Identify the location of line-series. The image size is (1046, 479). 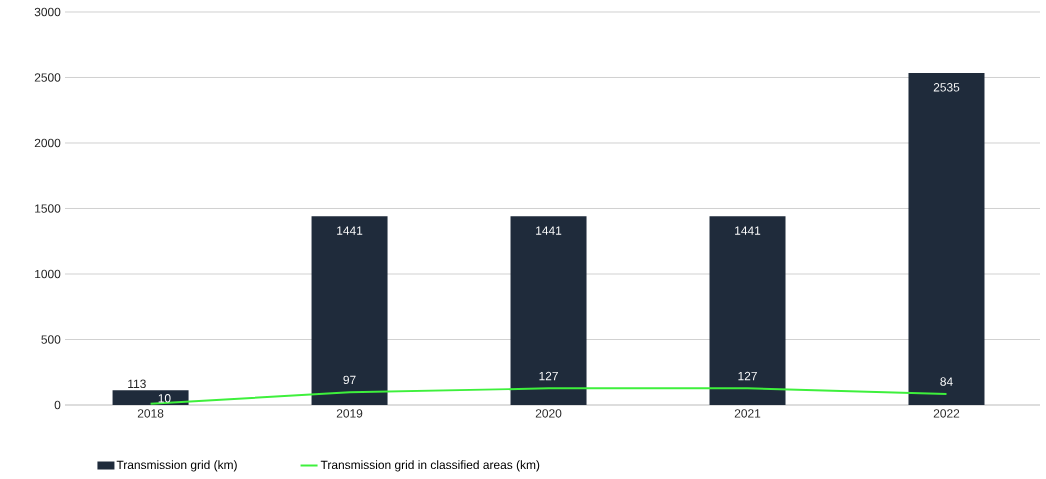
(548, 396).